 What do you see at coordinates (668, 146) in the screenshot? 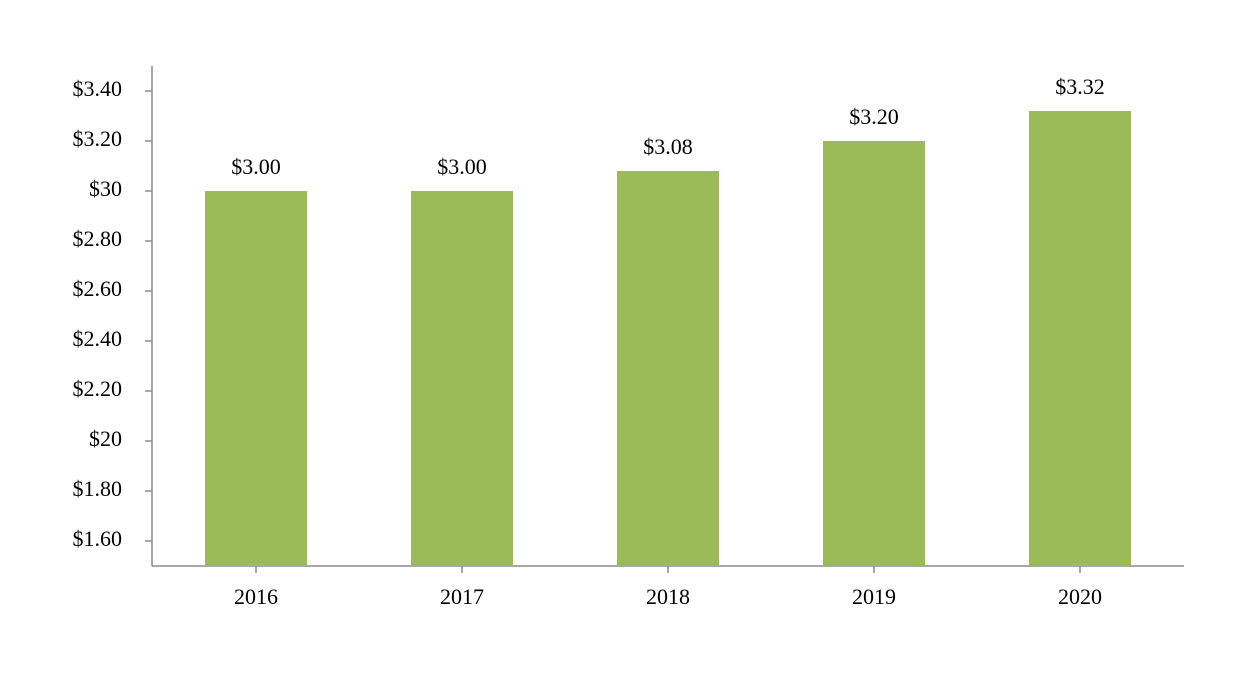
I see `data-label: $3.08` at bounding box center [668, 146].